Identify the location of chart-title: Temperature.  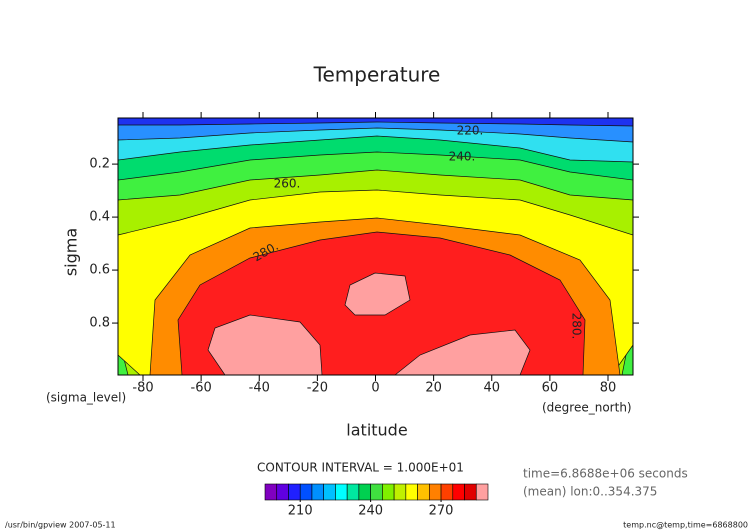
(377, 75).